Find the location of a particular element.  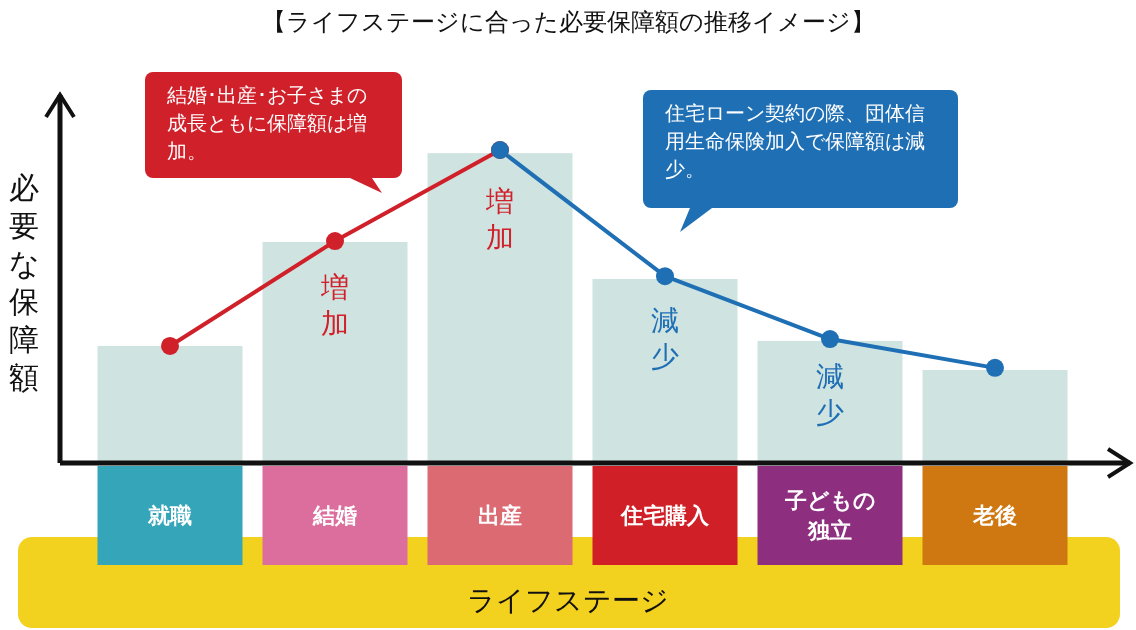

x-tick-label: 老後 is located at coordinates (994, 515).